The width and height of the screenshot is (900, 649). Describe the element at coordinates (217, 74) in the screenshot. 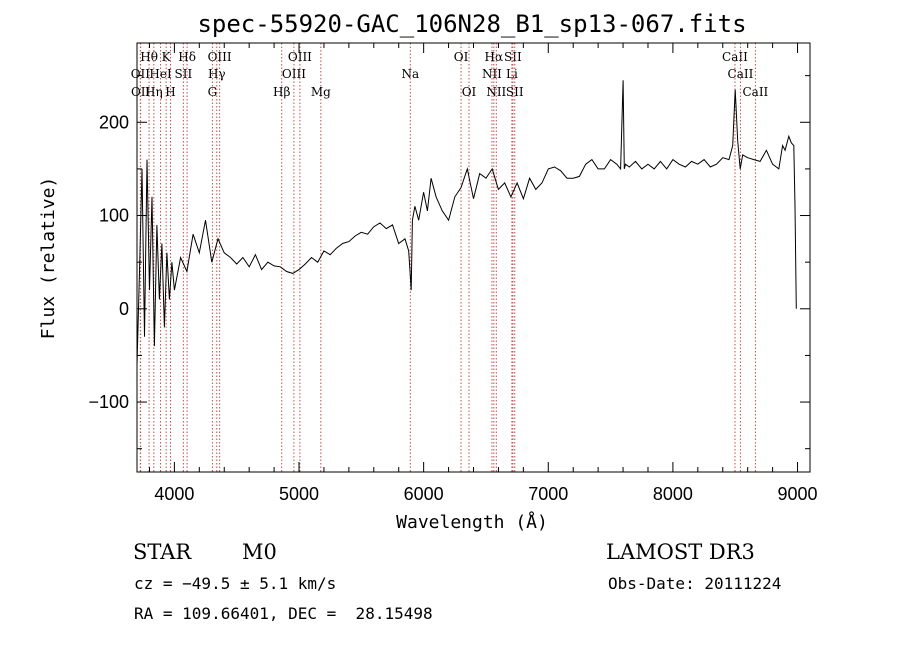

I see `spectral-line-label: Hγ` at that location.